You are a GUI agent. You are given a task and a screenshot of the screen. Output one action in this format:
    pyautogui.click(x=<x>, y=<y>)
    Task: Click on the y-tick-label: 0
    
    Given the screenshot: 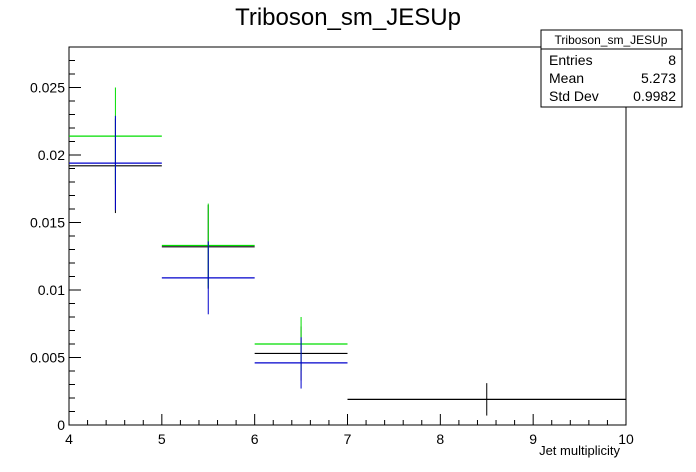 What is the action you would take?
    pyautogui.click(x=61, y=425)
    